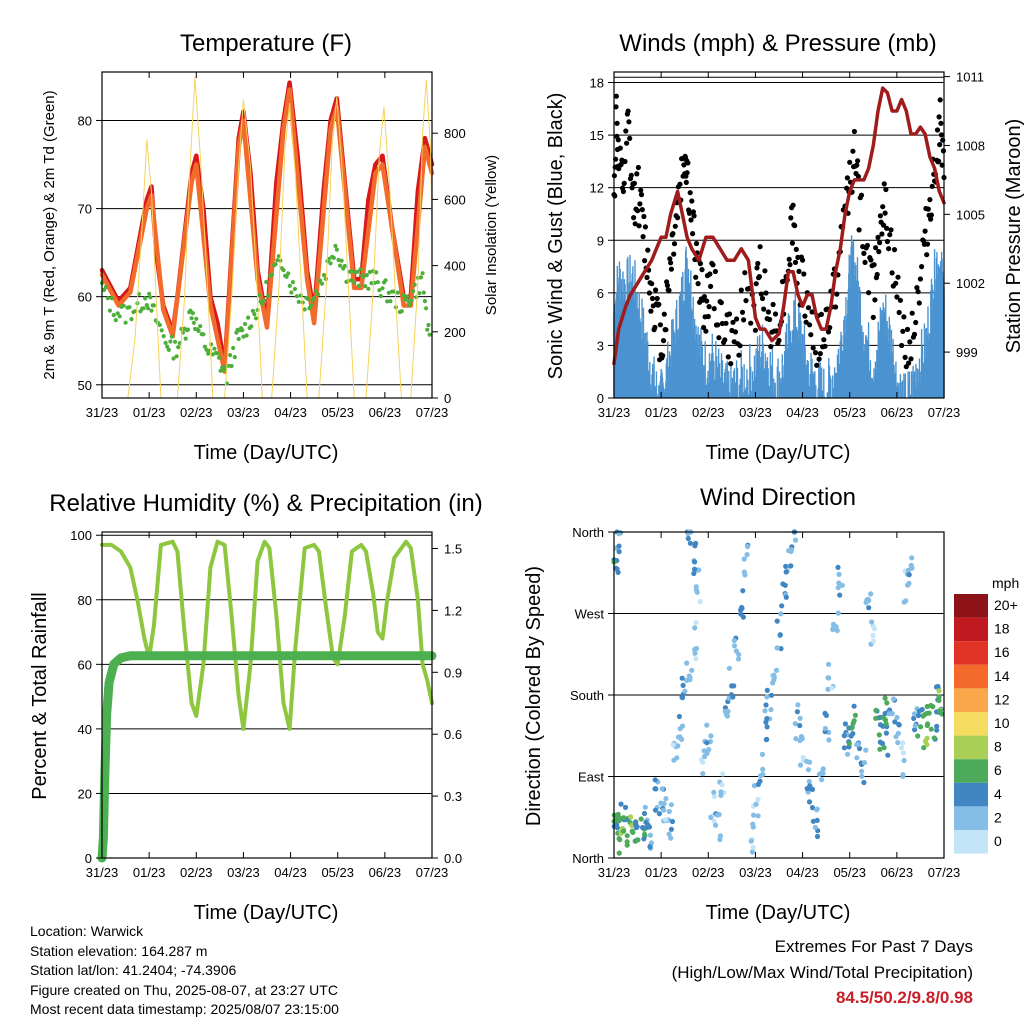 This screenshot has height=1024, width=1024. I want to click on colorbar-swatch, so click(971, 818).